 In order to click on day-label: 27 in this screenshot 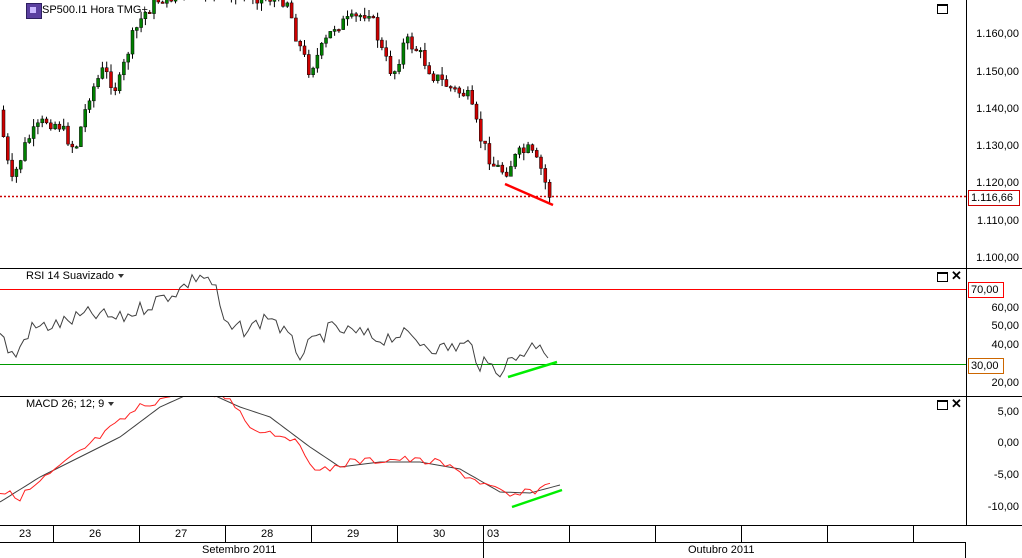, I will do `click(181, 534)`.